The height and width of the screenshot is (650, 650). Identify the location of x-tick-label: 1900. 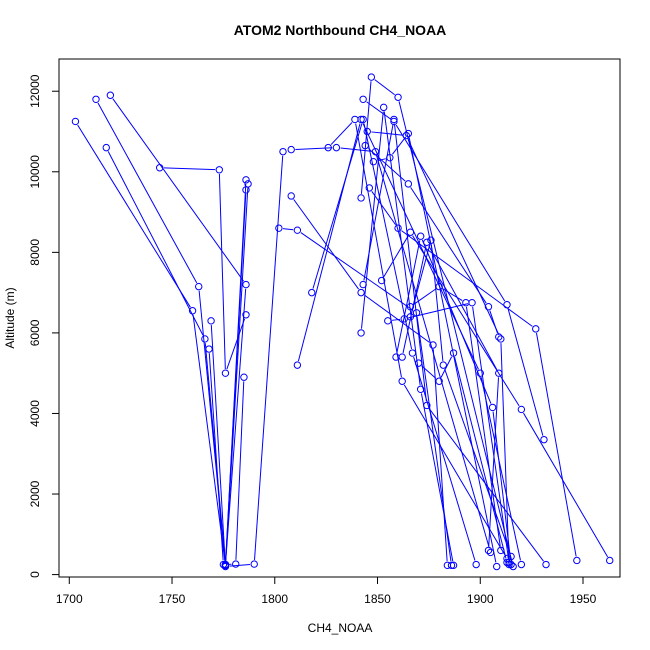
(480, 599).